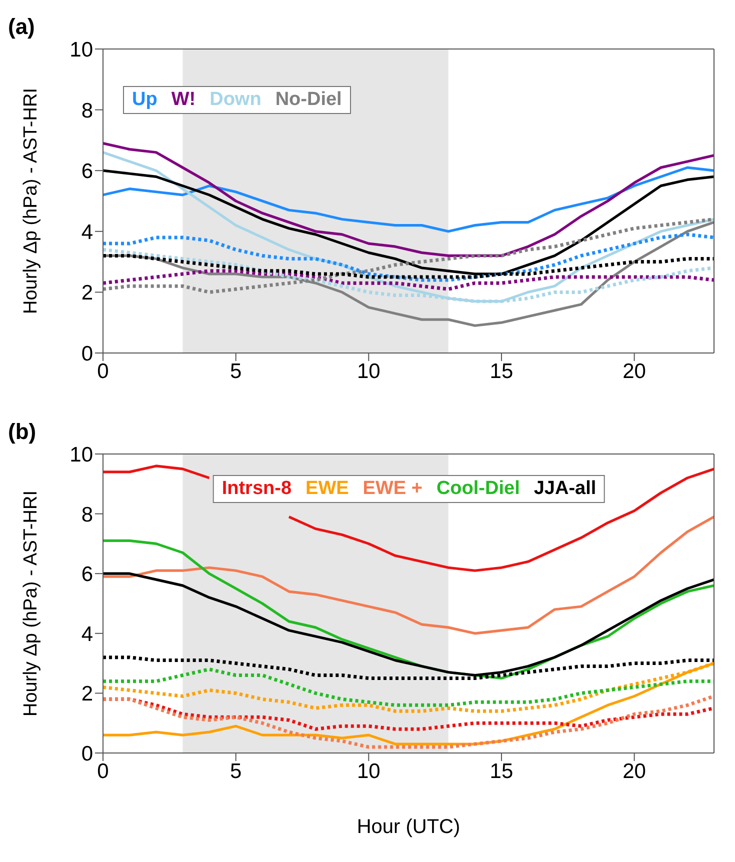  Describe the element at coordinates (145, 99) in the screenshot. I see `text: Up` at that location.